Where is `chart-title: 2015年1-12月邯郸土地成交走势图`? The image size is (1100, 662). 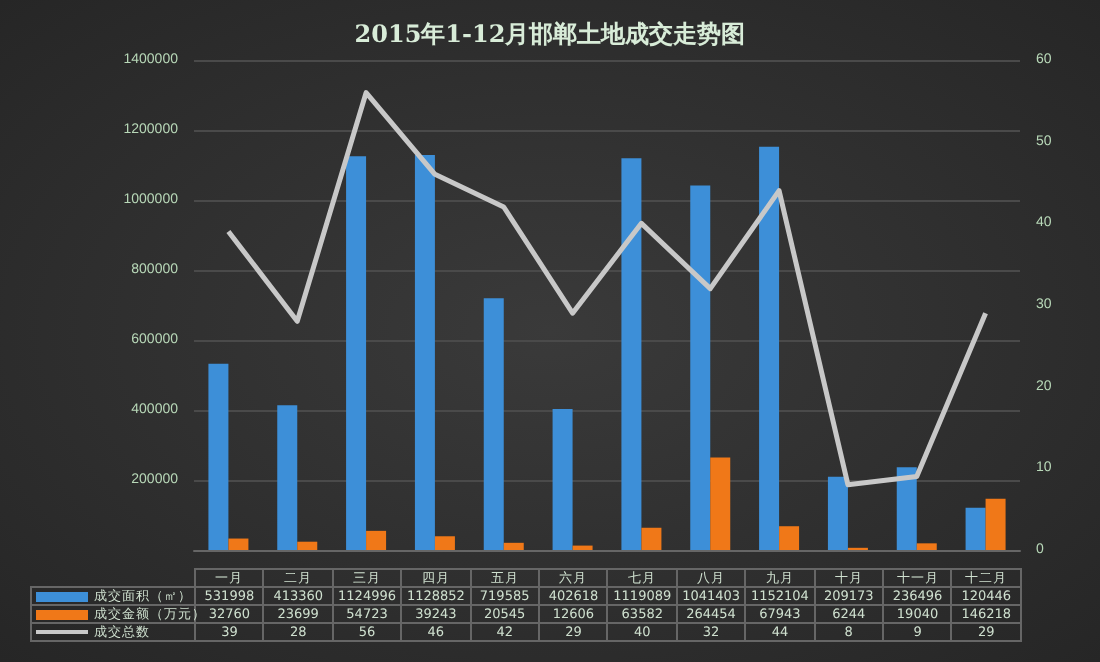
chart-title: 2015年1-12月邯郸土地成交走势图 is located at coordinates (550, 34).